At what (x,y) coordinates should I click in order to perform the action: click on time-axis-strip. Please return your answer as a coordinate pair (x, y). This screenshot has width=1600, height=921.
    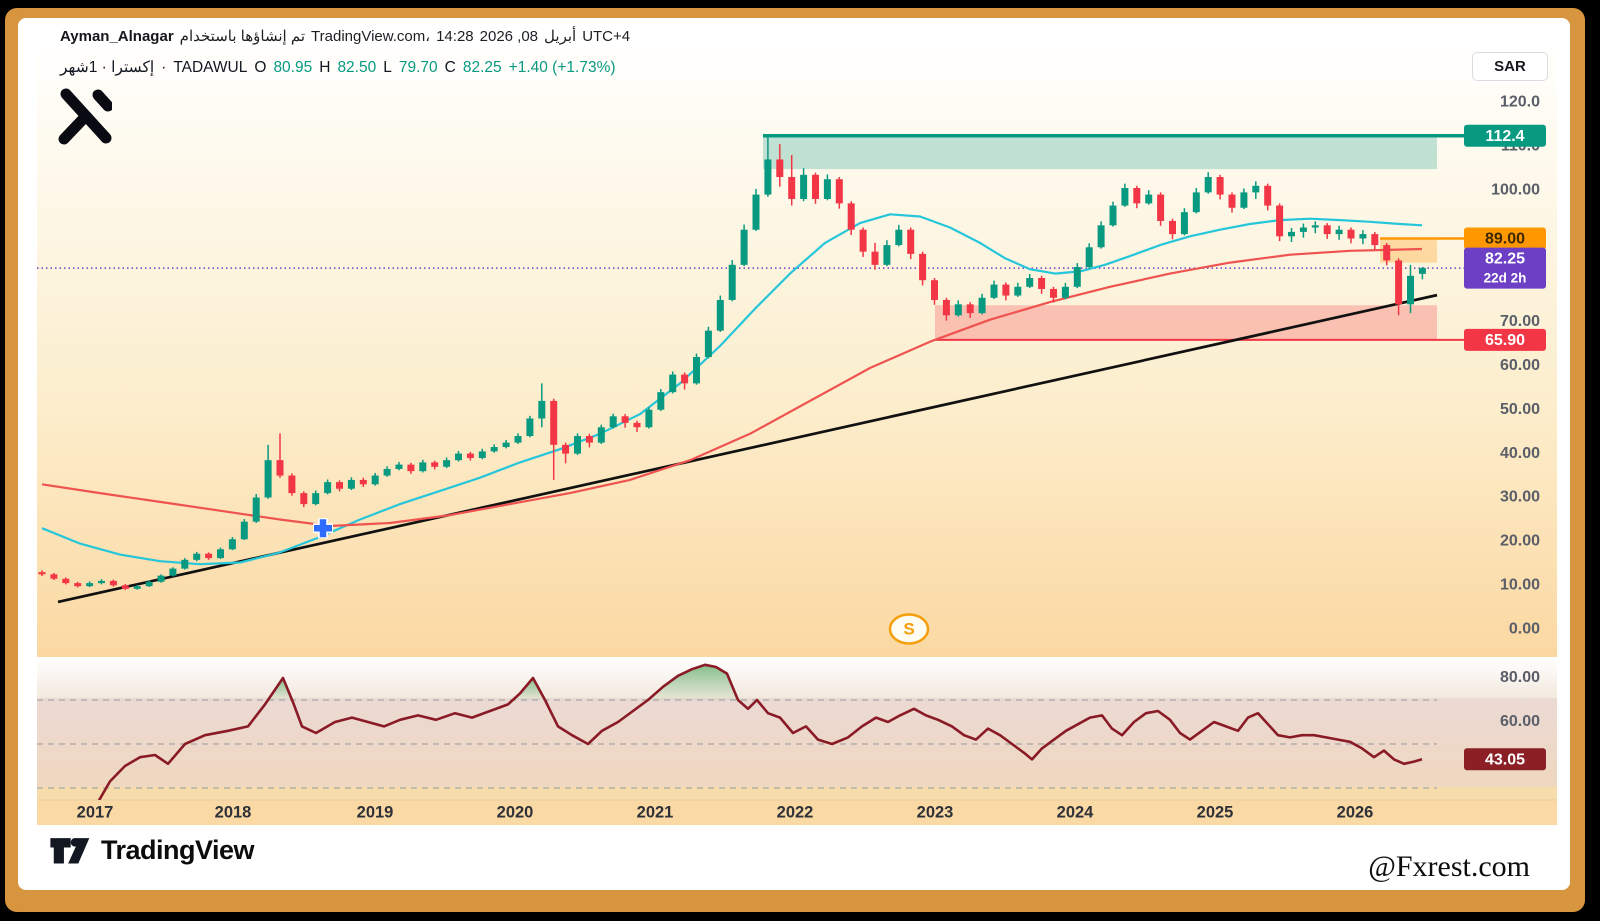
    Looking at the image, I should click on (797, 812).